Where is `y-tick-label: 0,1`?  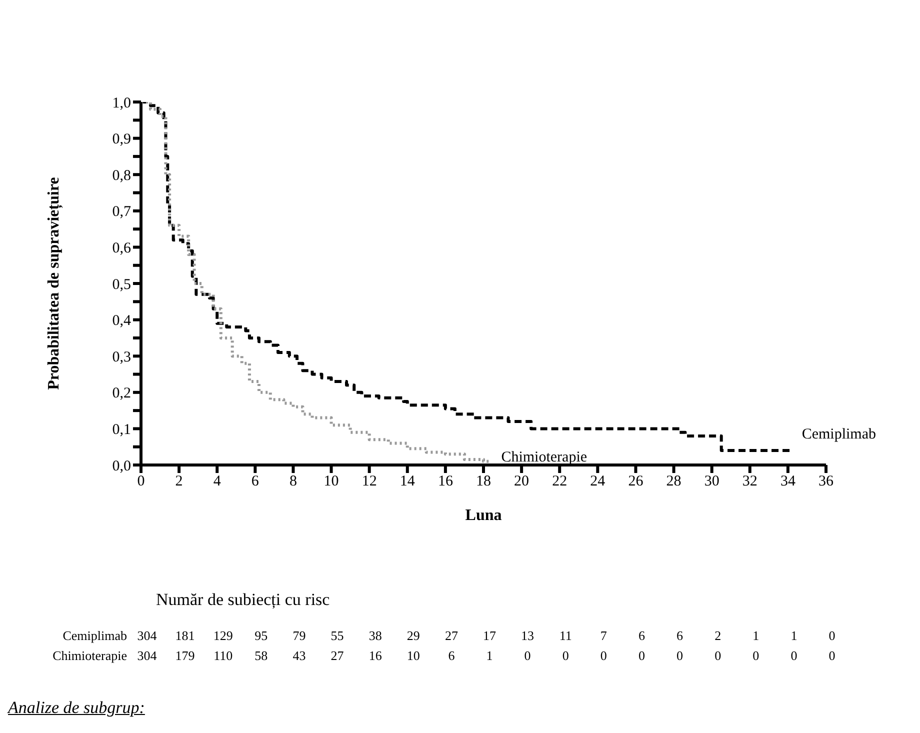 y-tick-label: 0,1 is located at coordinates (121, 430).